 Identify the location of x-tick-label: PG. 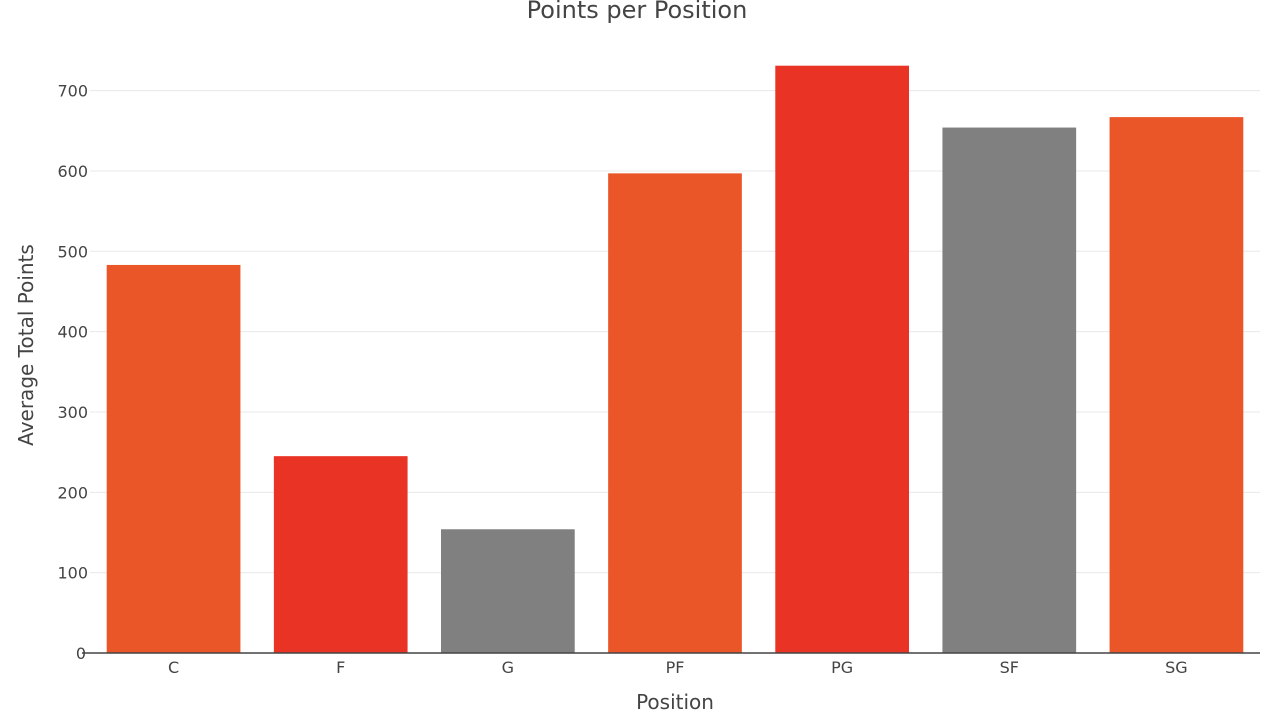
(842, 667).